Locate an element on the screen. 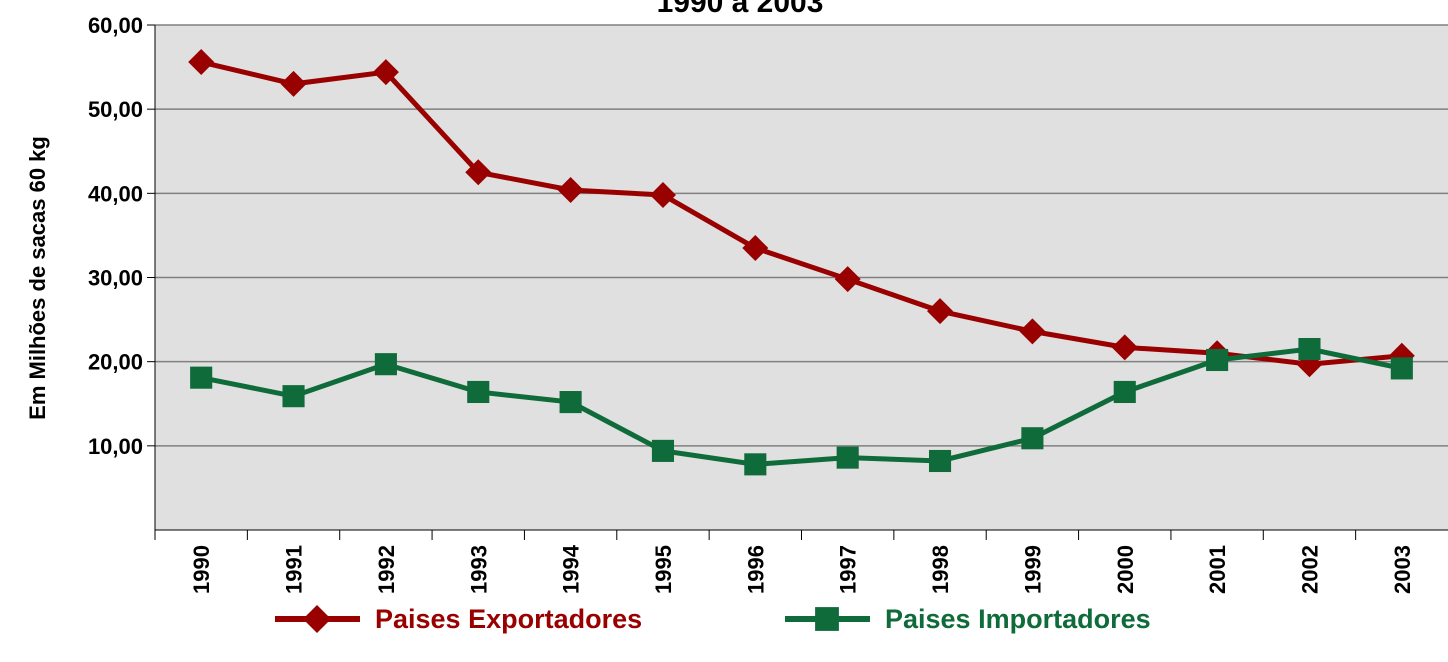  x-tick-label: 1998 is located at coordinates (940, 569).